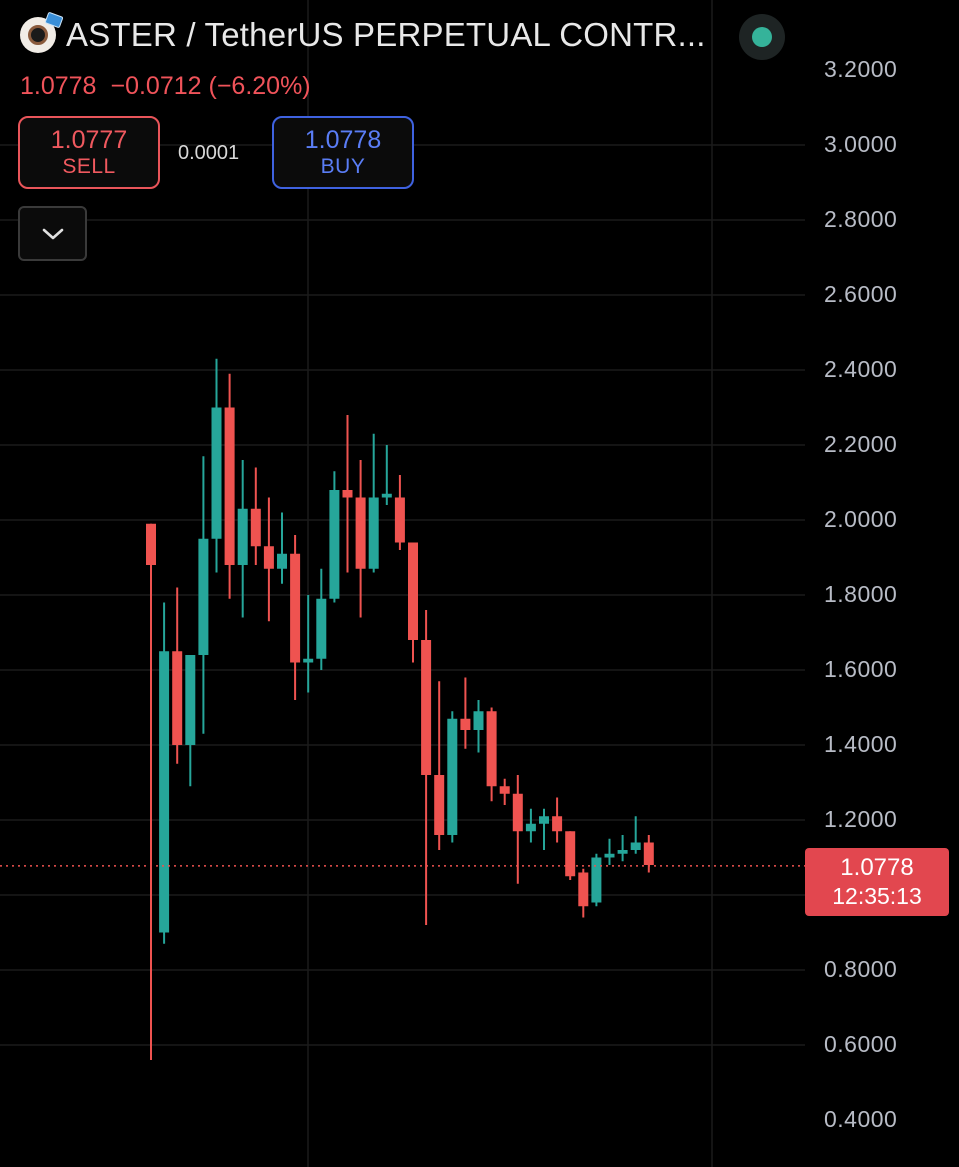  I want to click on collapse-button, so click(52, 233).